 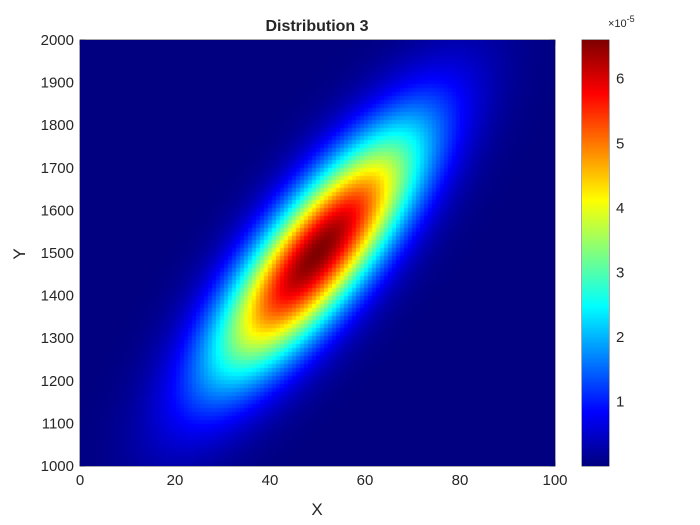 What do you see at coordinates (57, 83) in the screenshot?
I see `y-tick-label: 1900` at bounding box center [57, 83].